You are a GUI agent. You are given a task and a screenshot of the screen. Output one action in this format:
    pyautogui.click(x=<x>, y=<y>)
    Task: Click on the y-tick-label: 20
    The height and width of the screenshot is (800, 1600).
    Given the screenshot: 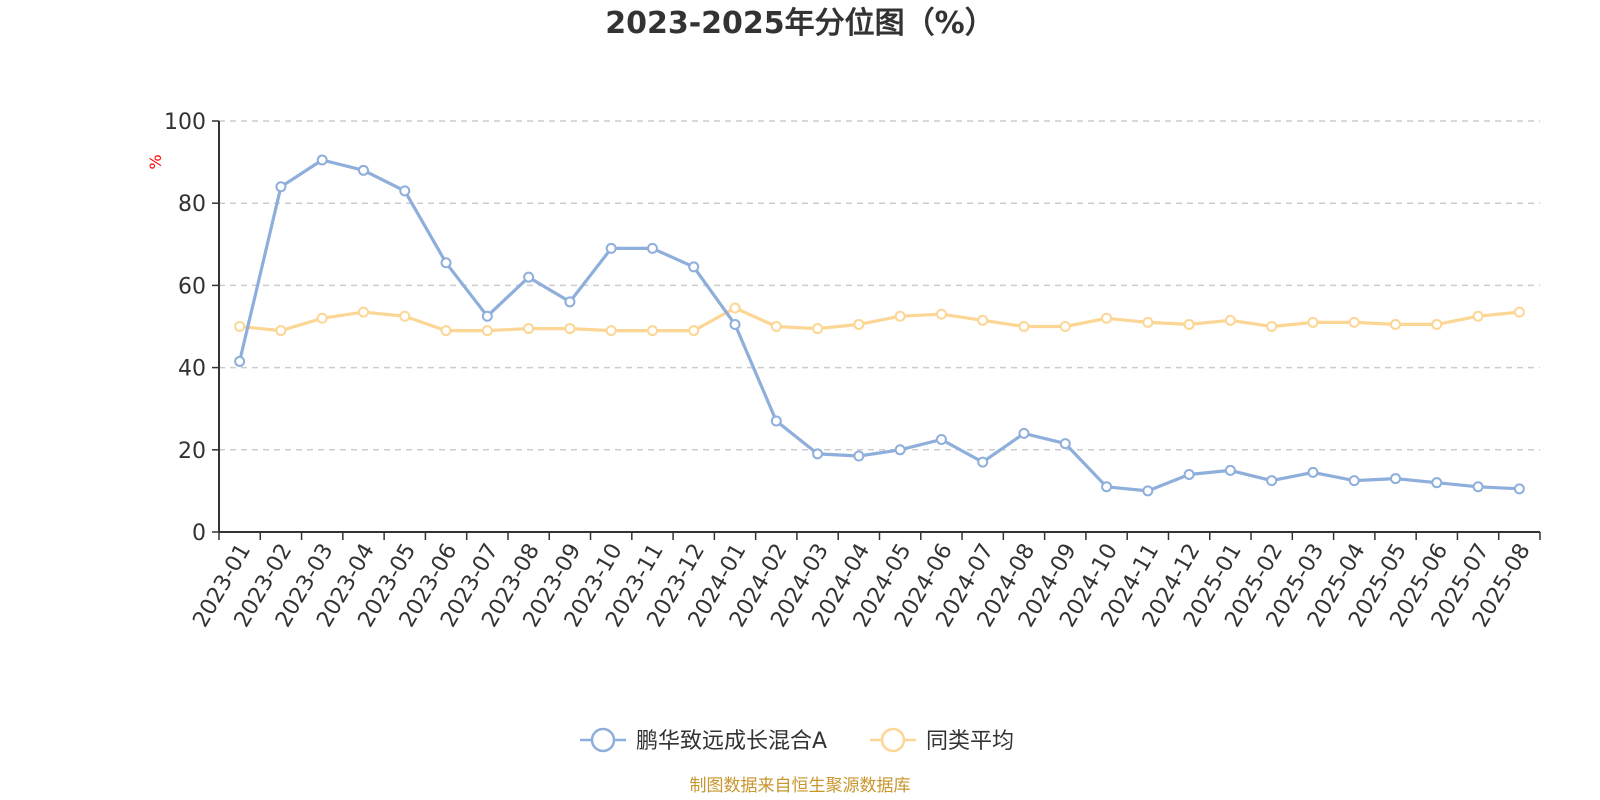 What is the action you would take?
    pyautogui.click(x=192, y=451)
    